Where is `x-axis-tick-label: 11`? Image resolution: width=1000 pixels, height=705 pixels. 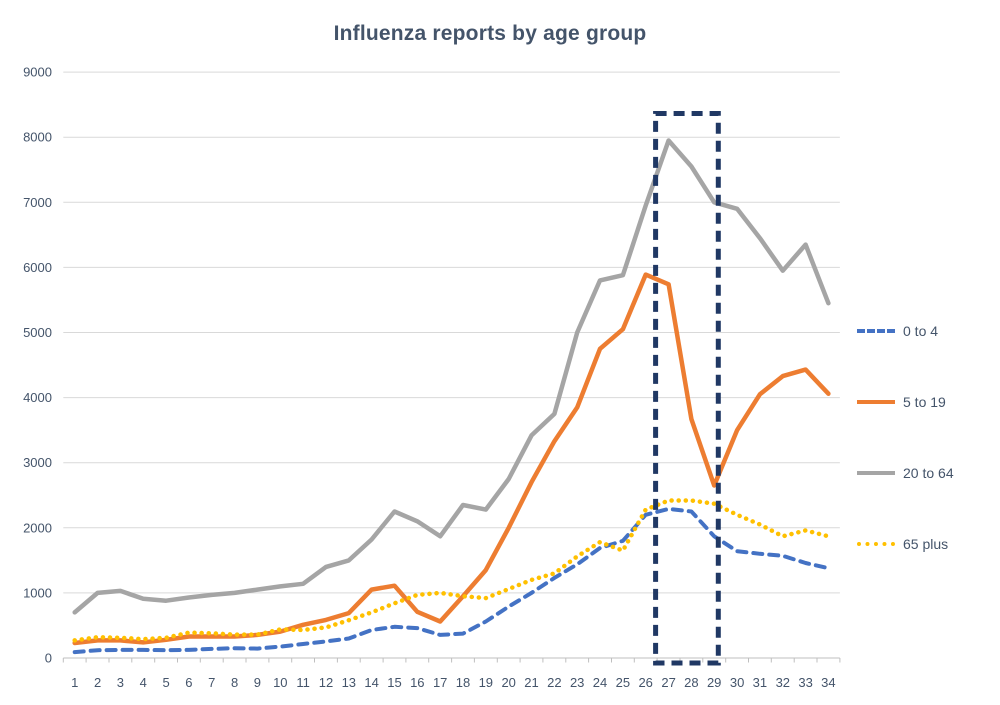 x-axis-tick-label: 11 is located at coordinates (303, 682).